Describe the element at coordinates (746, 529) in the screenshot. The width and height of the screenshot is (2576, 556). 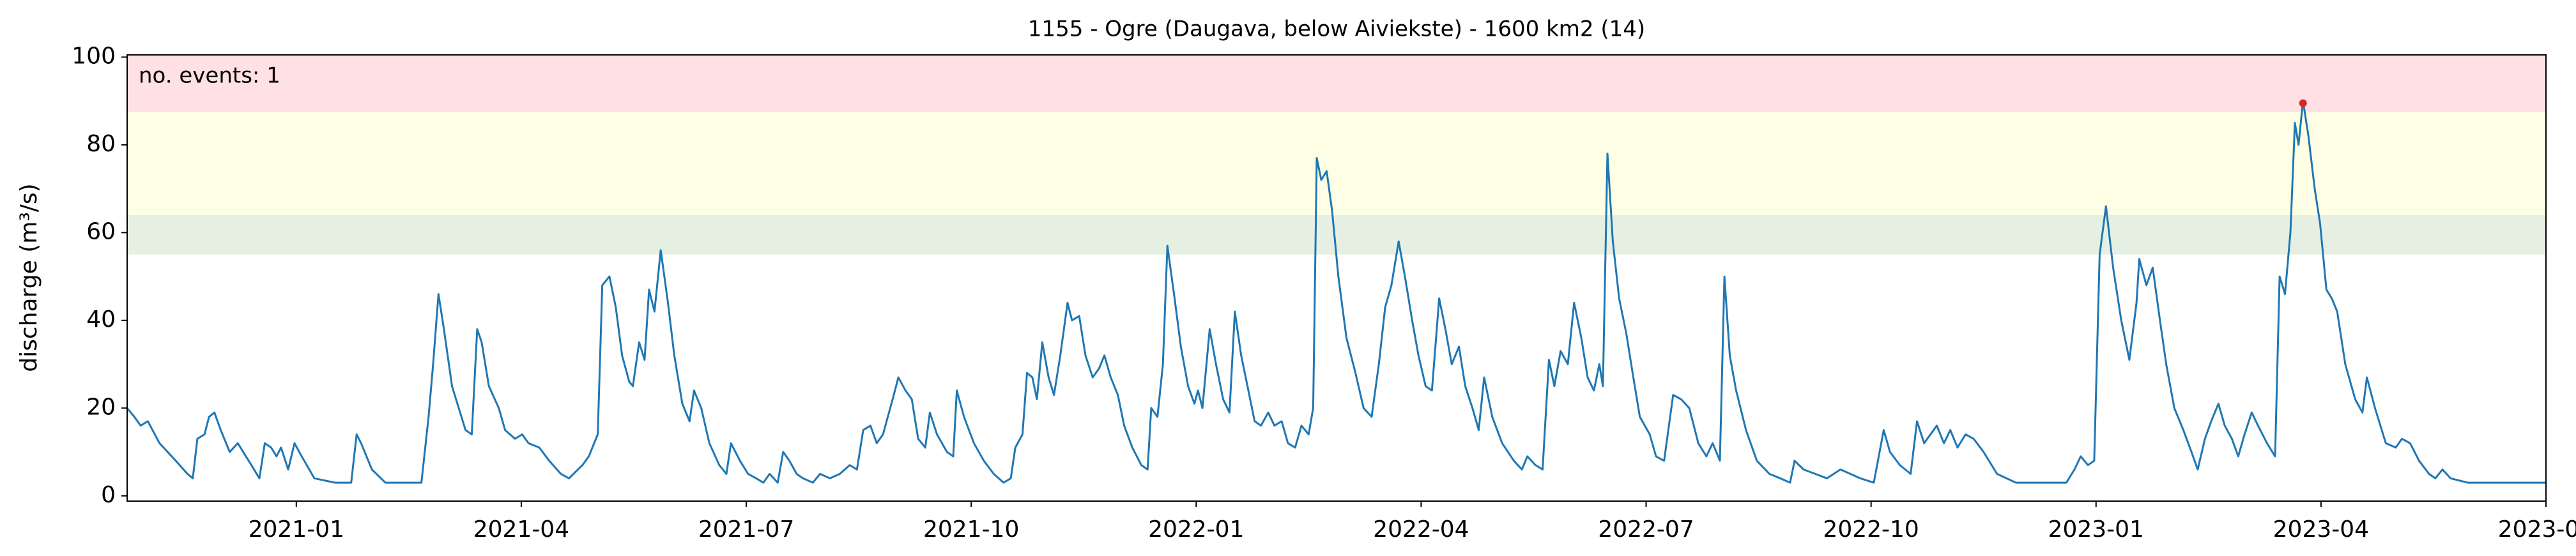
I see `x-tick-label: 2021-07` at that location.